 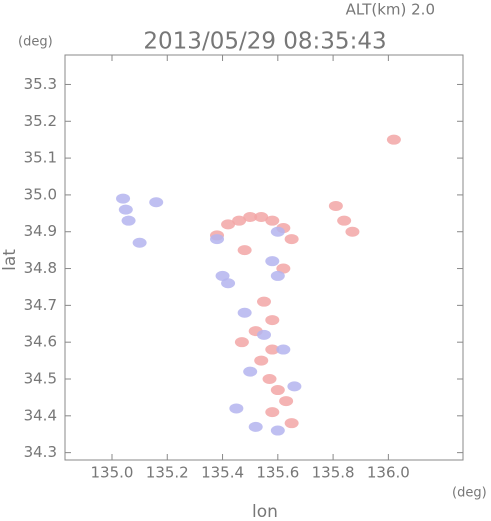 I want to click on y-axis-label: lat, so click(x=10, y=260).